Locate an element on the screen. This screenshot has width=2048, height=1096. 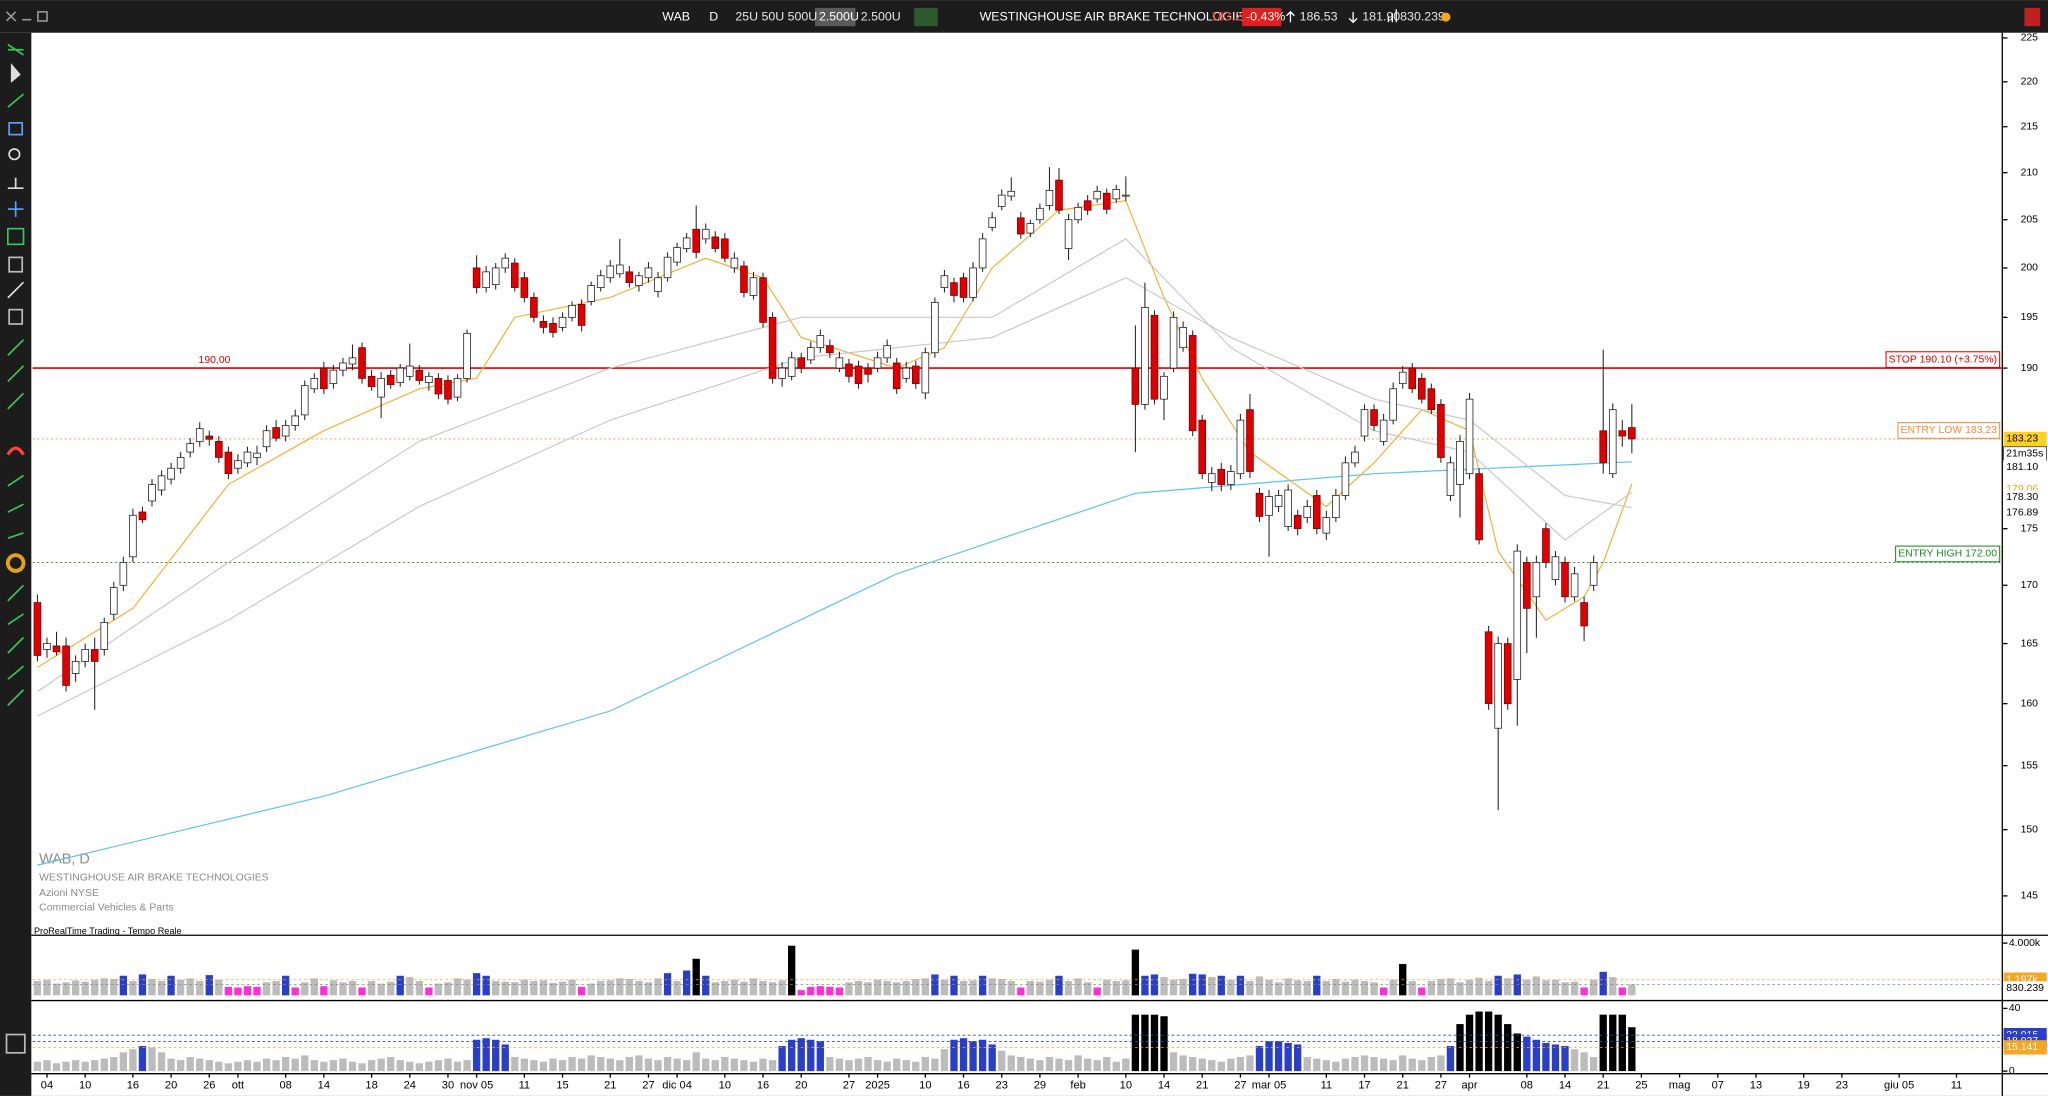
line-note-box is located at coordinates (1948, 554).